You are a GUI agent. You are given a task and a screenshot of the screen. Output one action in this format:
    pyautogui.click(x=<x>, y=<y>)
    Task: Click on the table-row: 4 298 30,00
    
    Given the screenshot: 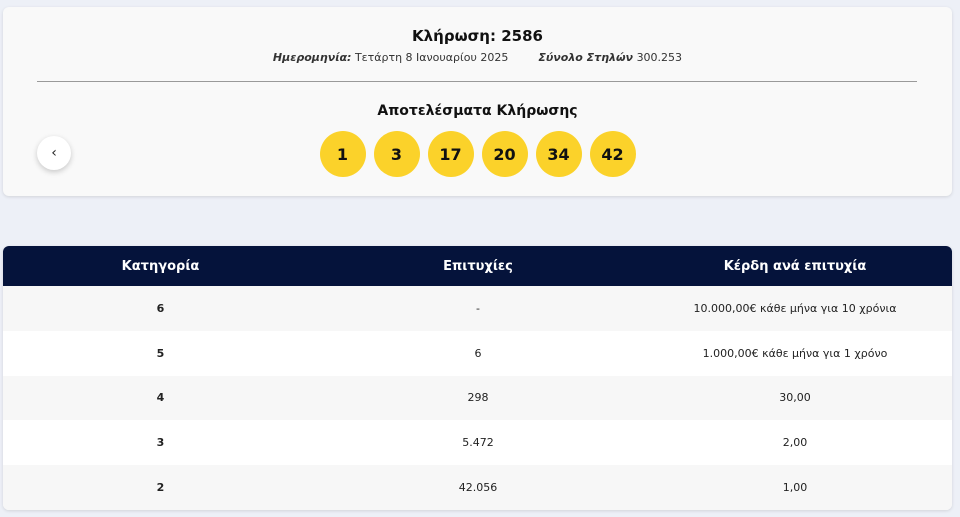 What is the action you would take?
    pyautogui.click(x=477, y=398)
    